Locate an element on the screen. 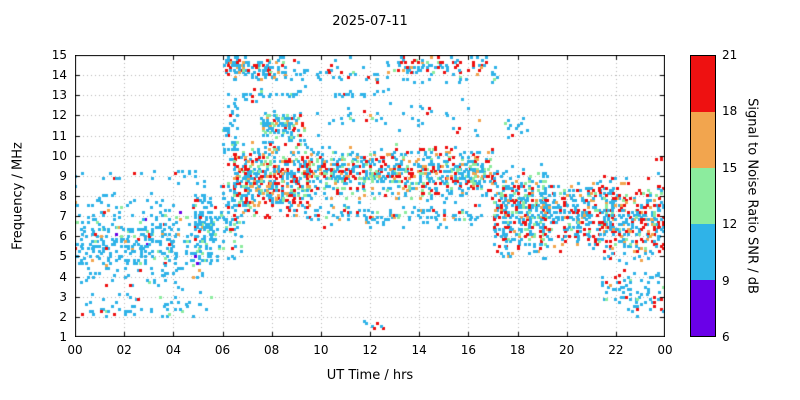  colorbar-tick-label: 9 is located at coordinates (726, 280).